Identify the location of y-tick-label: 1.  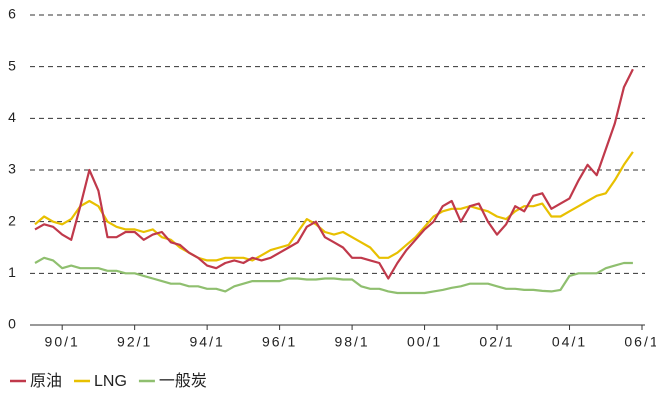
(12, 272).